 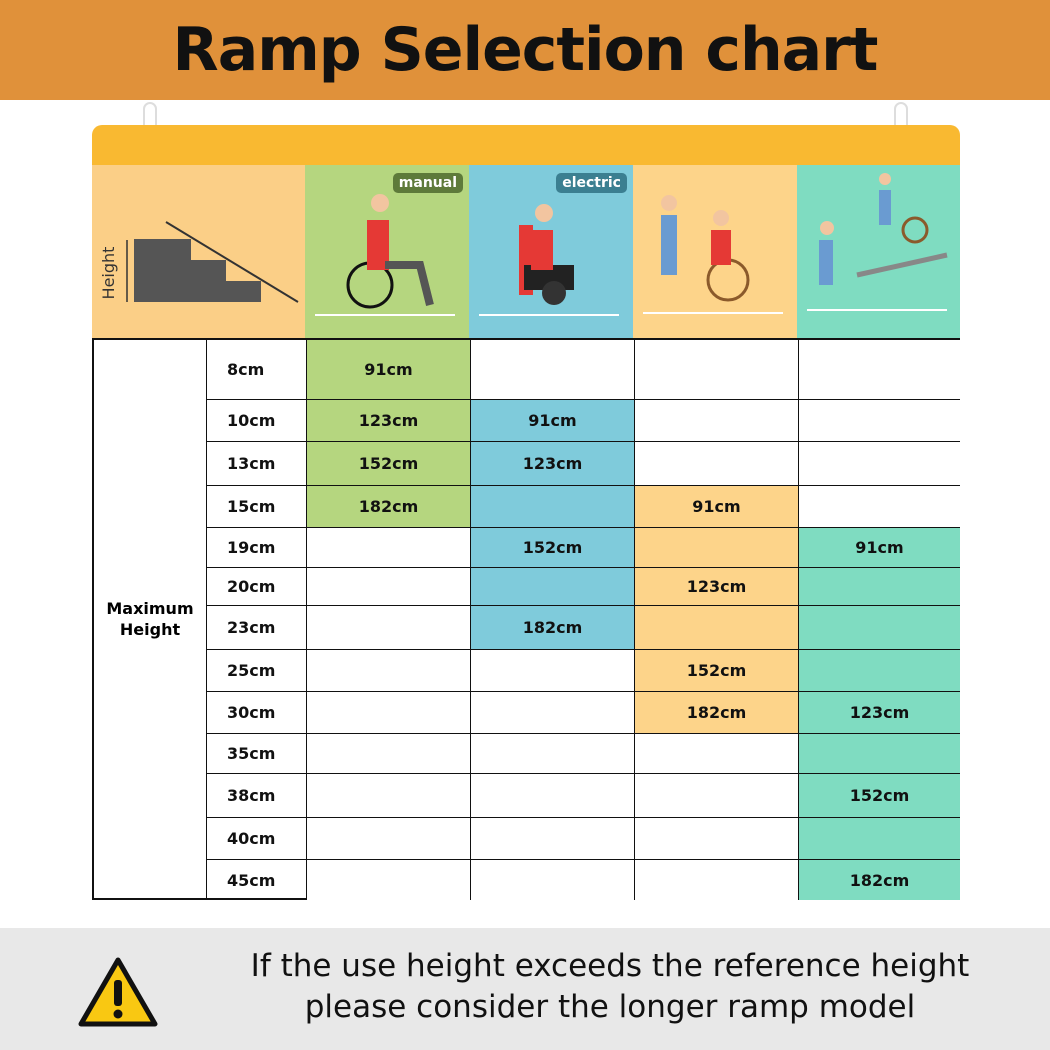 I want to click on page-title: Ramp Selection chart, so click(x=525, y=50).